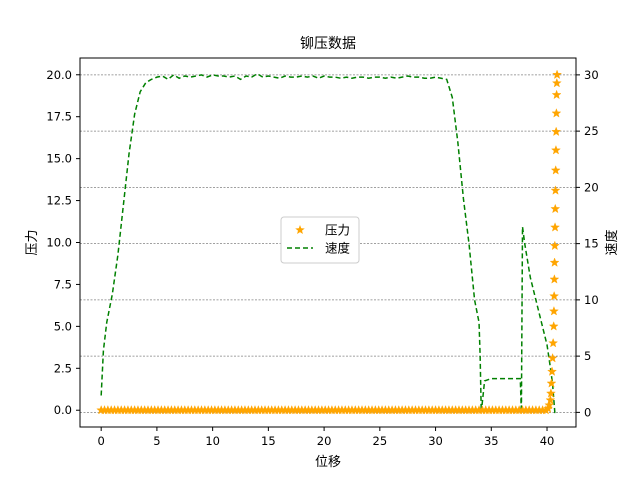  I want to click on y2-axis-label: 速度, so click(612, 242).